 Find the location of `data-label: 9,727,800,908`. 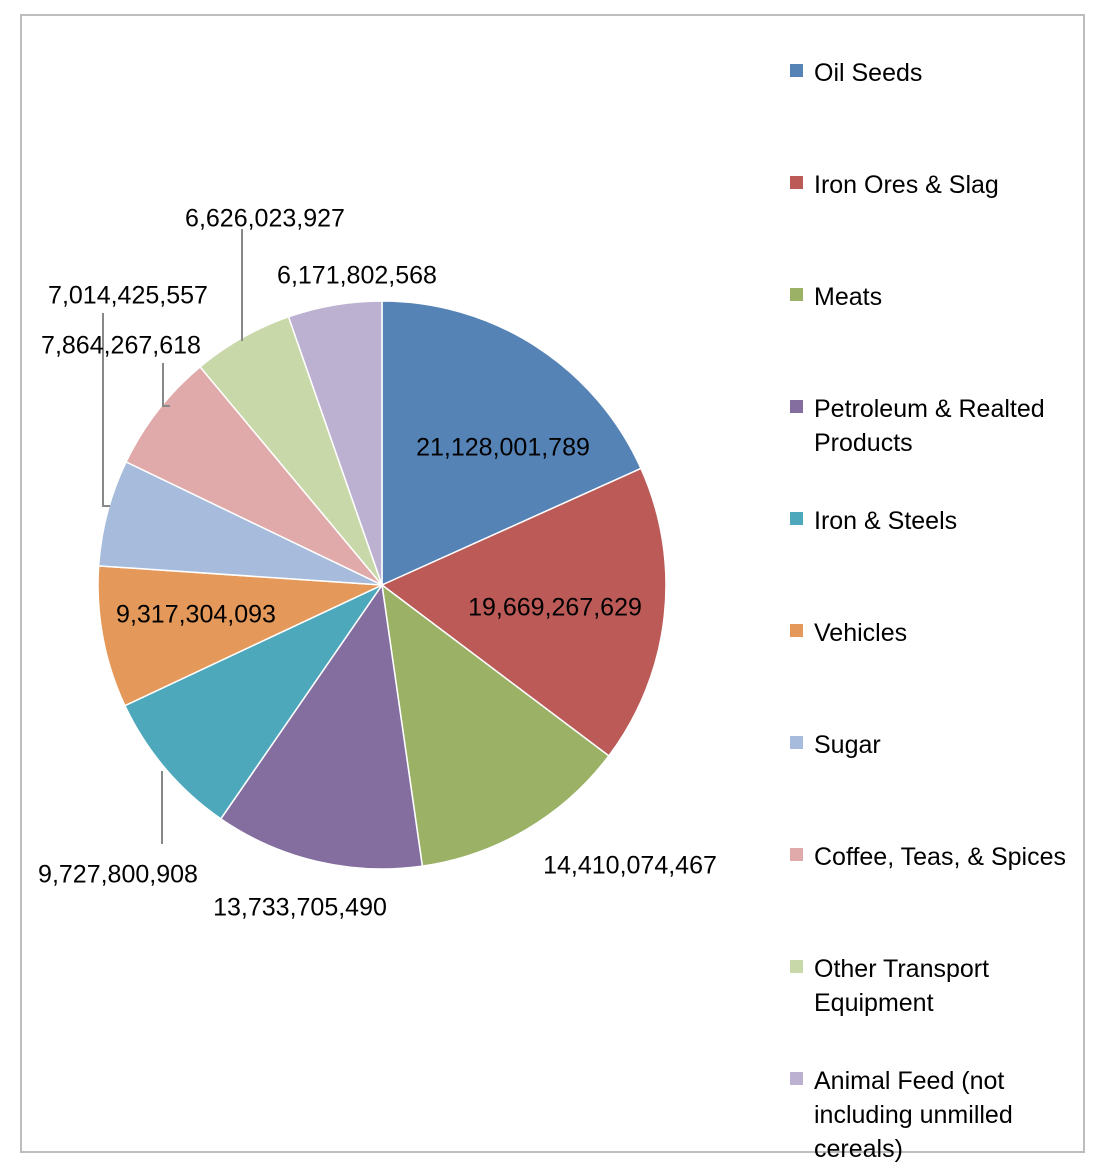

data-label: 9,727,800,908 is located at coordinates (118, 875).